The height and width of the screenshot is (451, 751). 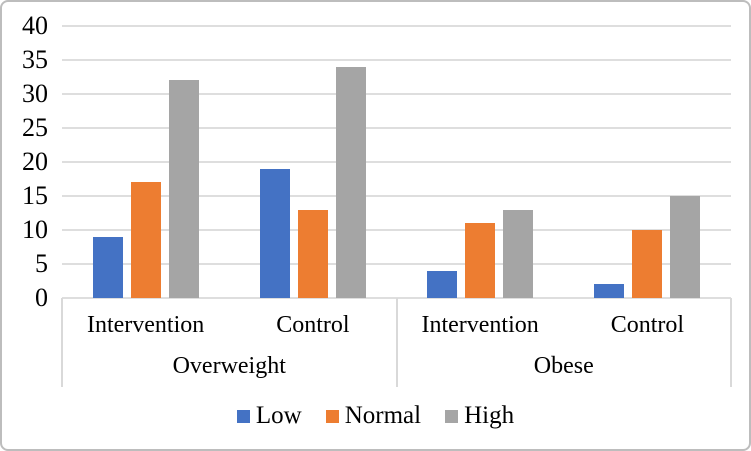 I want to click on bar-low-slot2, so click(x=442, y=284).